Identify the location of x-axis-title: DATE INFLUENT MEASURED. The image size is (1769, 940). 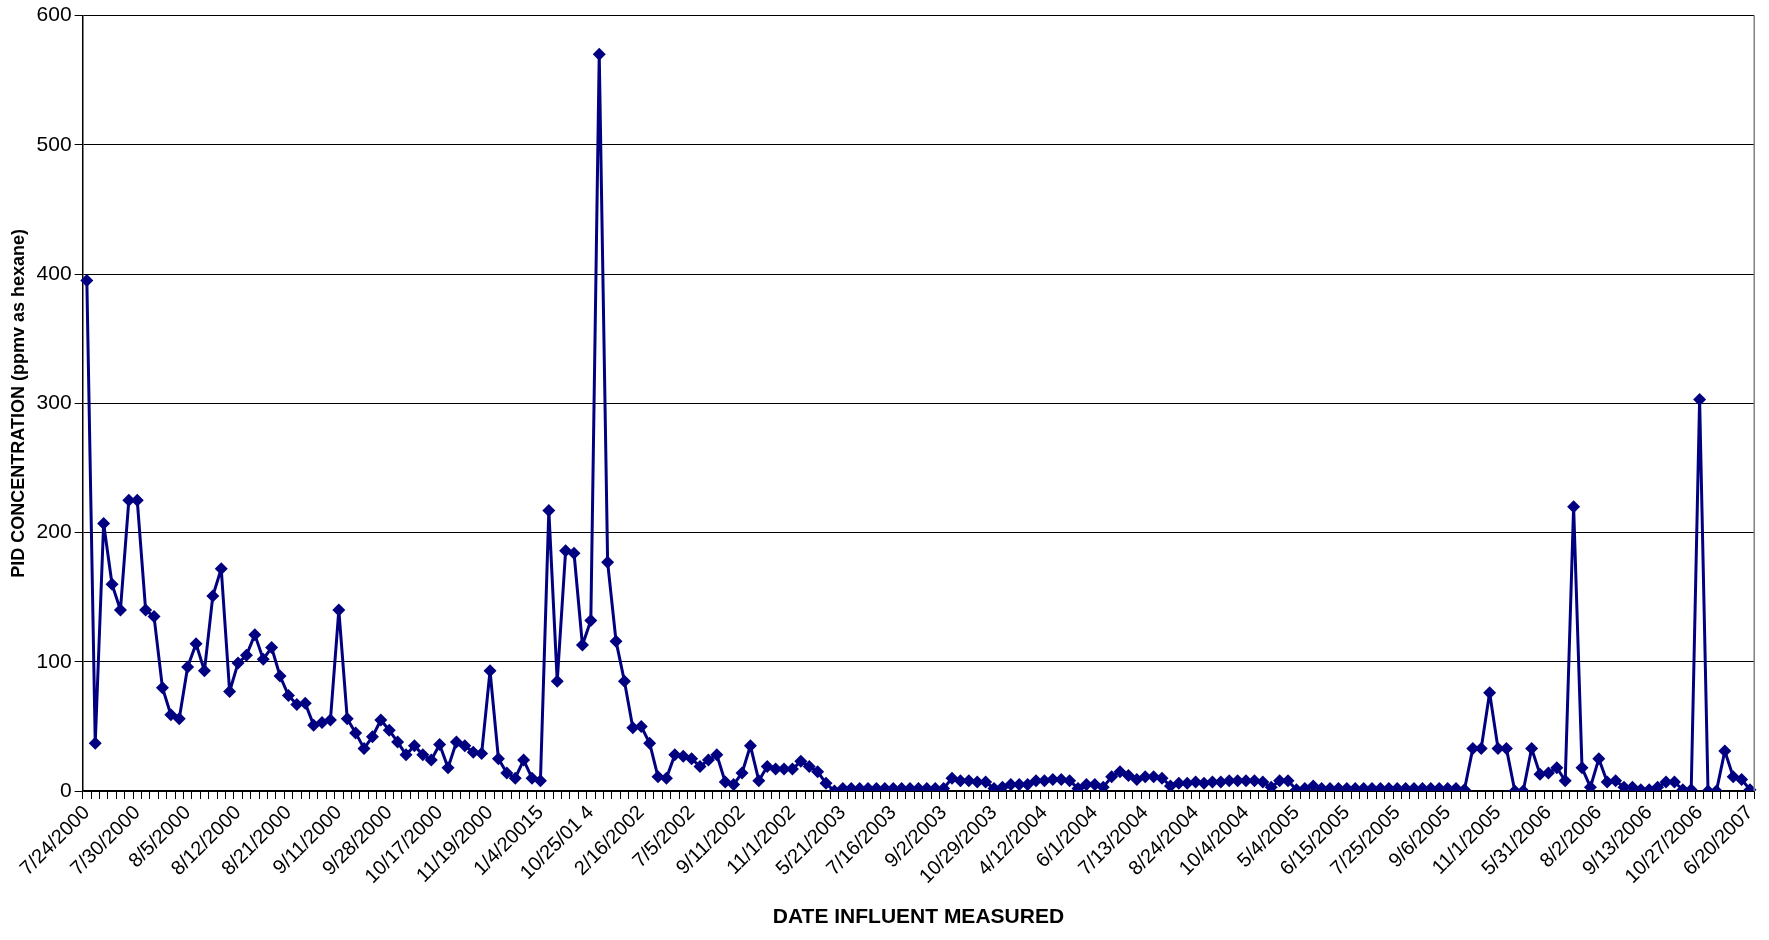
(918, 916).